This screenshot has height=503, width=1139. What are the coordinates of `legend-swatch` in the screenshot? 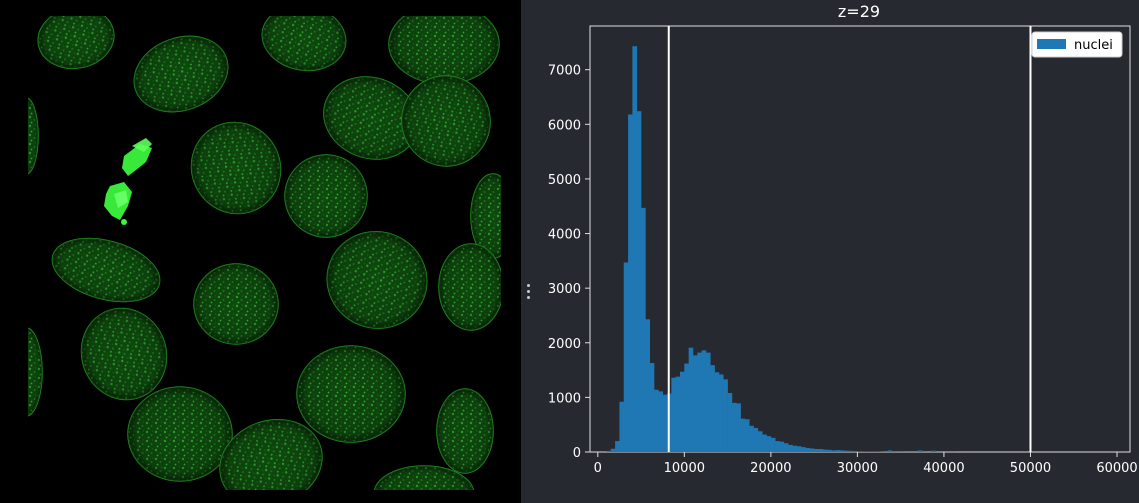 It's located at (1051, 44).